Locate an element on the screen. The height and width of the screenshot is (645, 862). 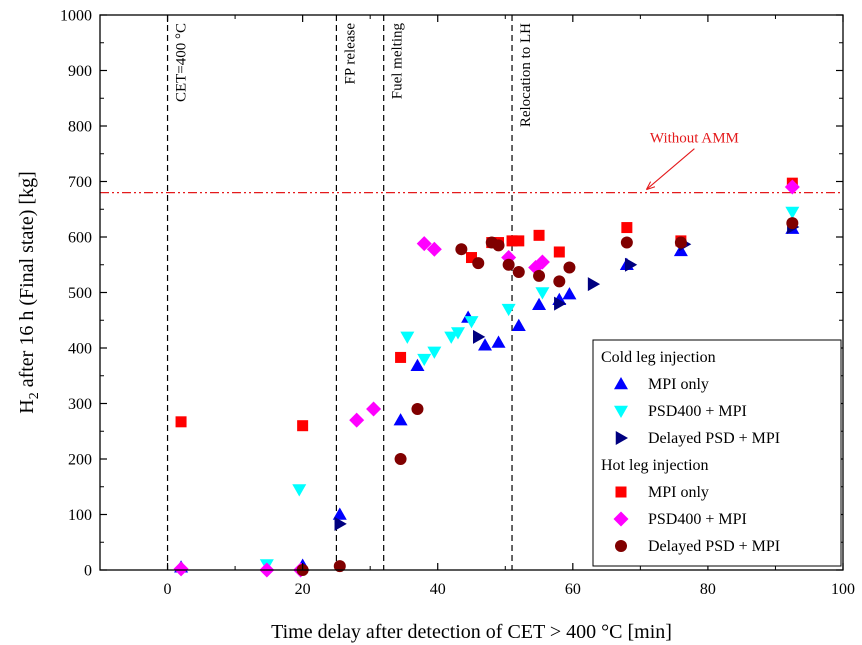
vertical-line-label: CET=400 °C is located at coordinates (182, 62).